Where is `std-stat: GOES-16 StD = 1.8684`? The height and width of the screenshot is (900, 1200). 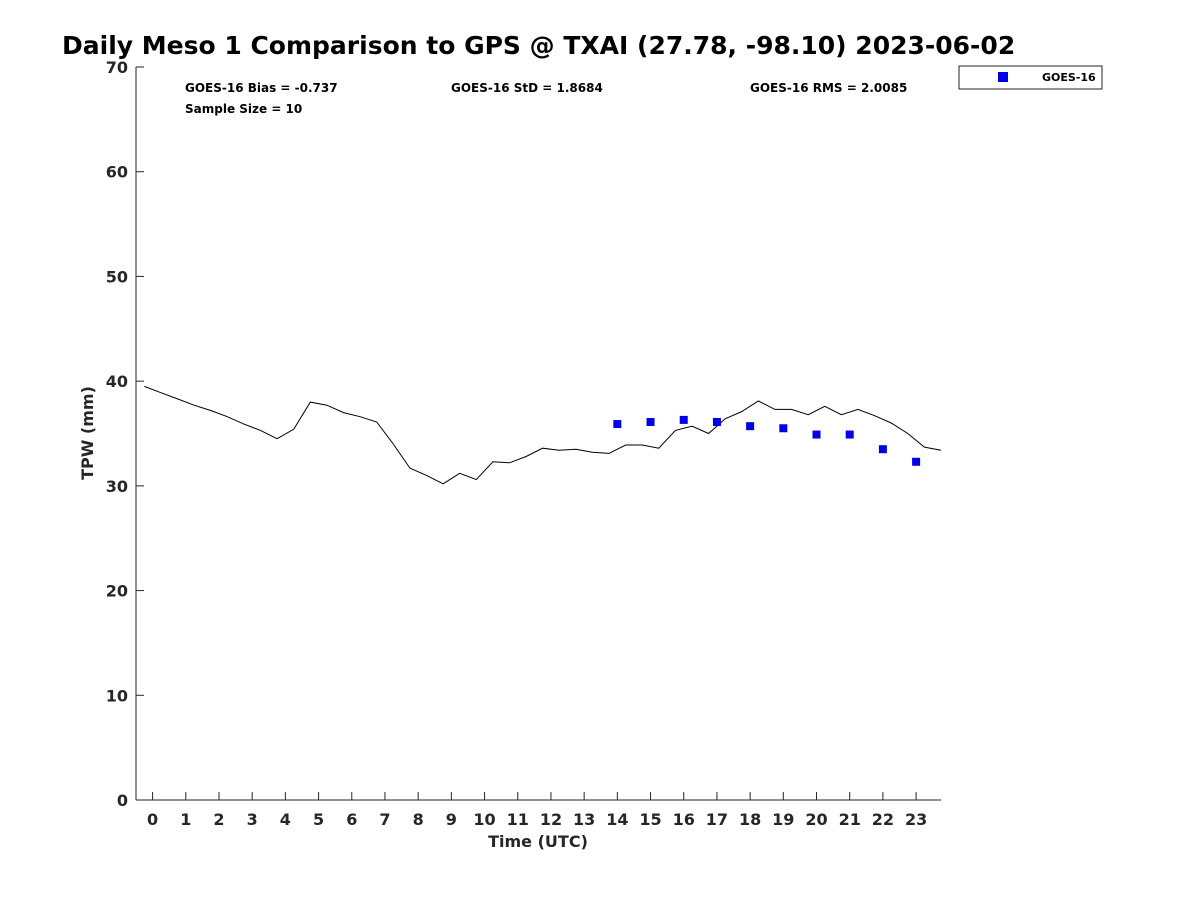 std-stat: GOES-16 StD = 1.8684 is located at coordinates (527, 88).